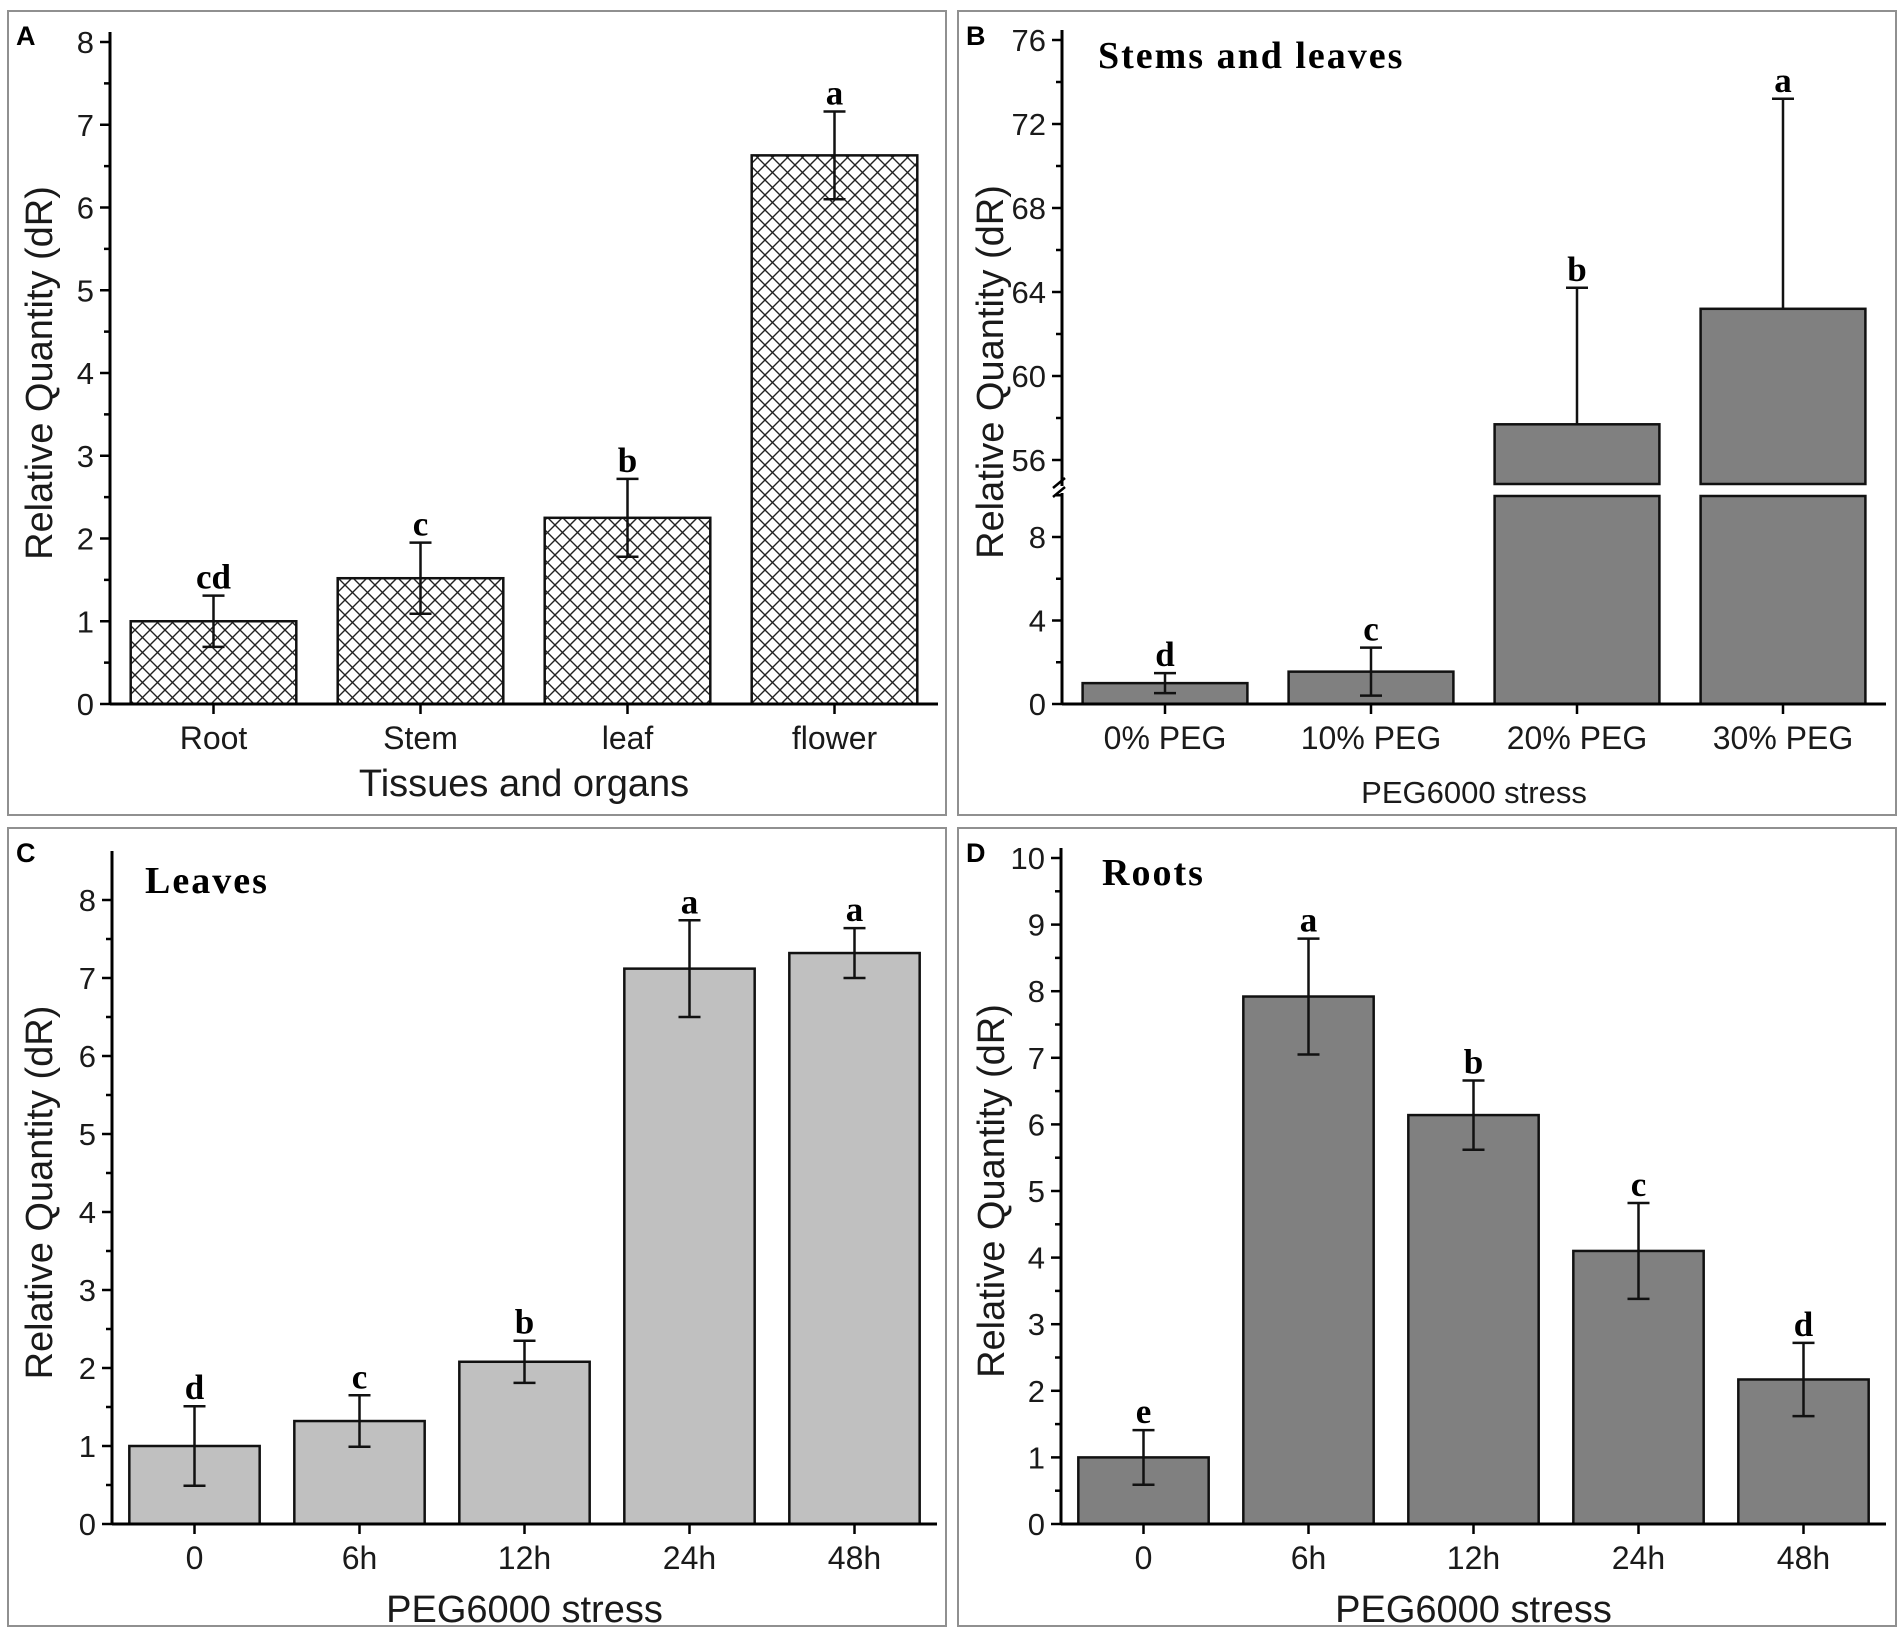 This screenshot has width=1904, height=1629. I want to click on panel-c-x-tick-label: 0, so click(195, 1558).